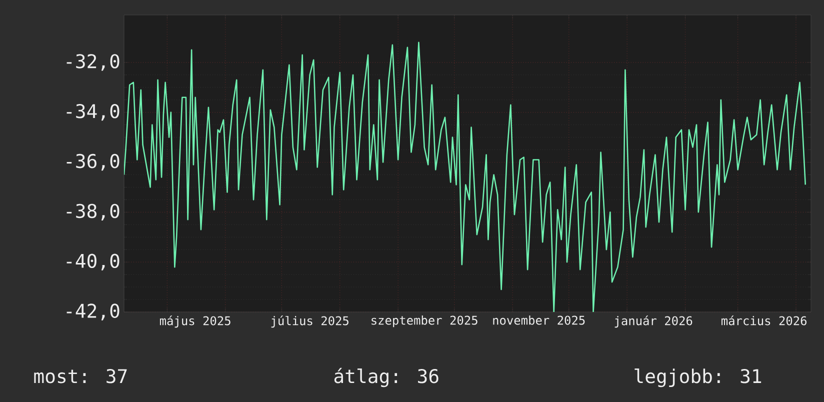  I want to click on x-tick-label: november 2025, so click(539, 320).